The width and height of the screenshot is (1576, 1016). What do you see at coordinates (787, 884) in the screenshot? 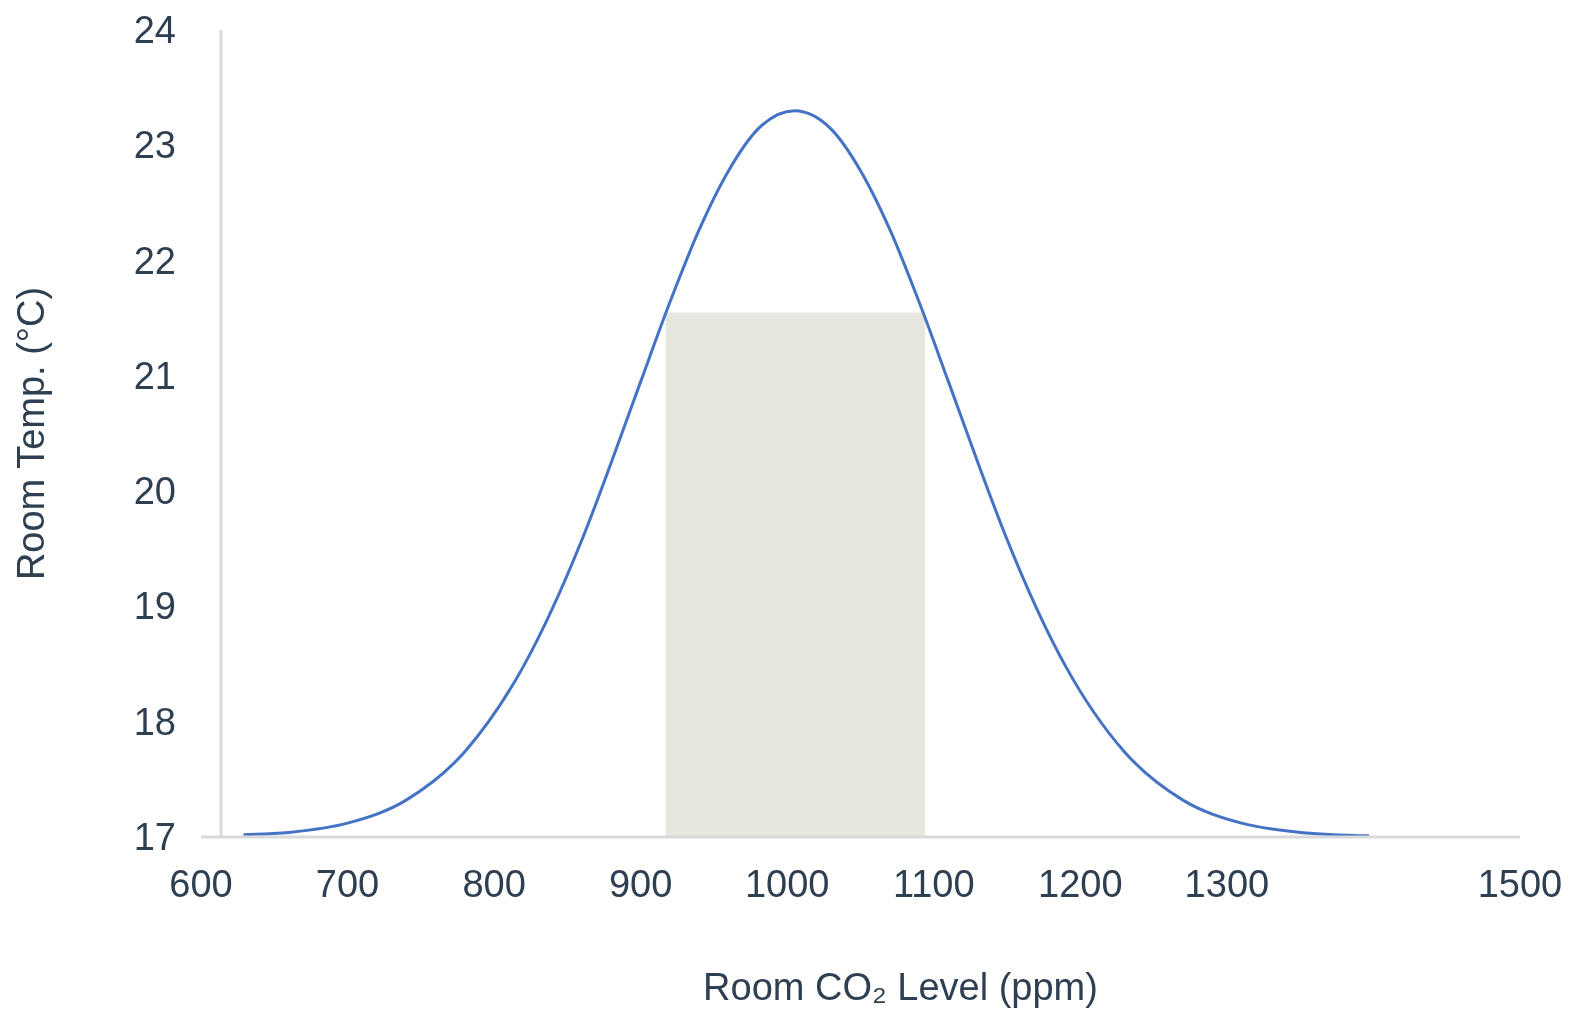
I see `x-tick-label: 1000` at bounding box center [787, 884].